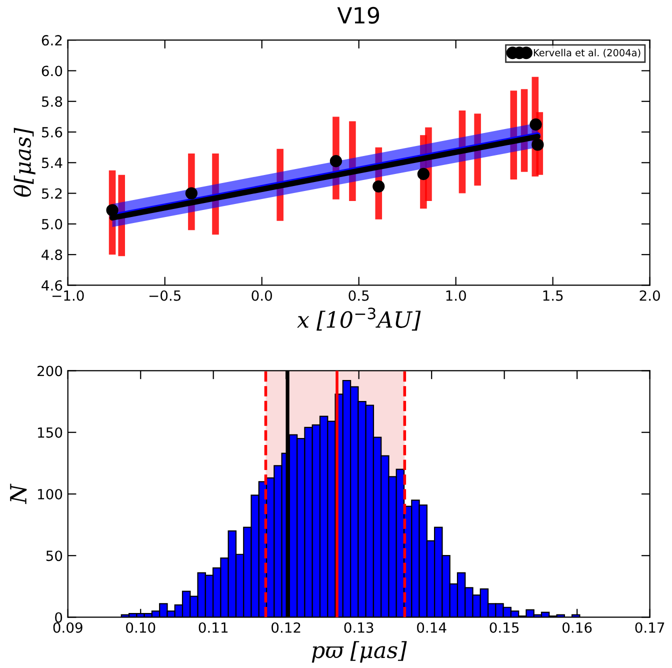  I want to click on x-tick-label: −1.0, so click(68, 295).